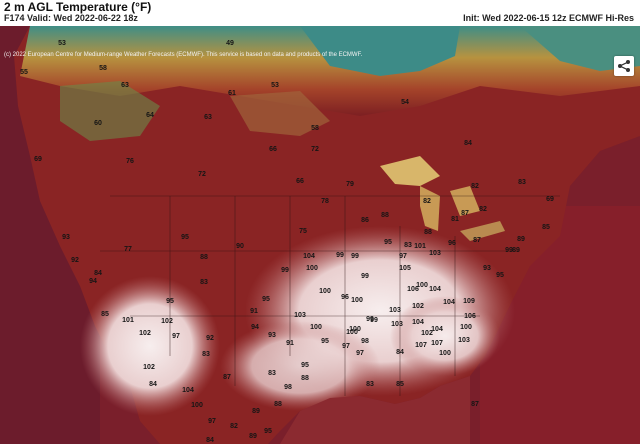  I want to click on temperature-label: 82, so click(234, 426).